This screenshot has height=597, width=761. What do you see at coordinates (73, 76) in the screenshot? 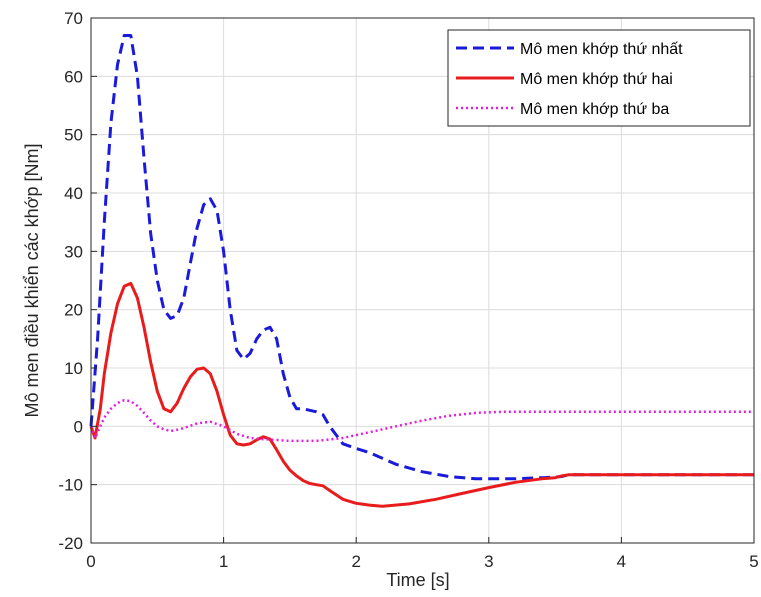
I see `y-tick-label: 60` at bounding box center [73, 76].